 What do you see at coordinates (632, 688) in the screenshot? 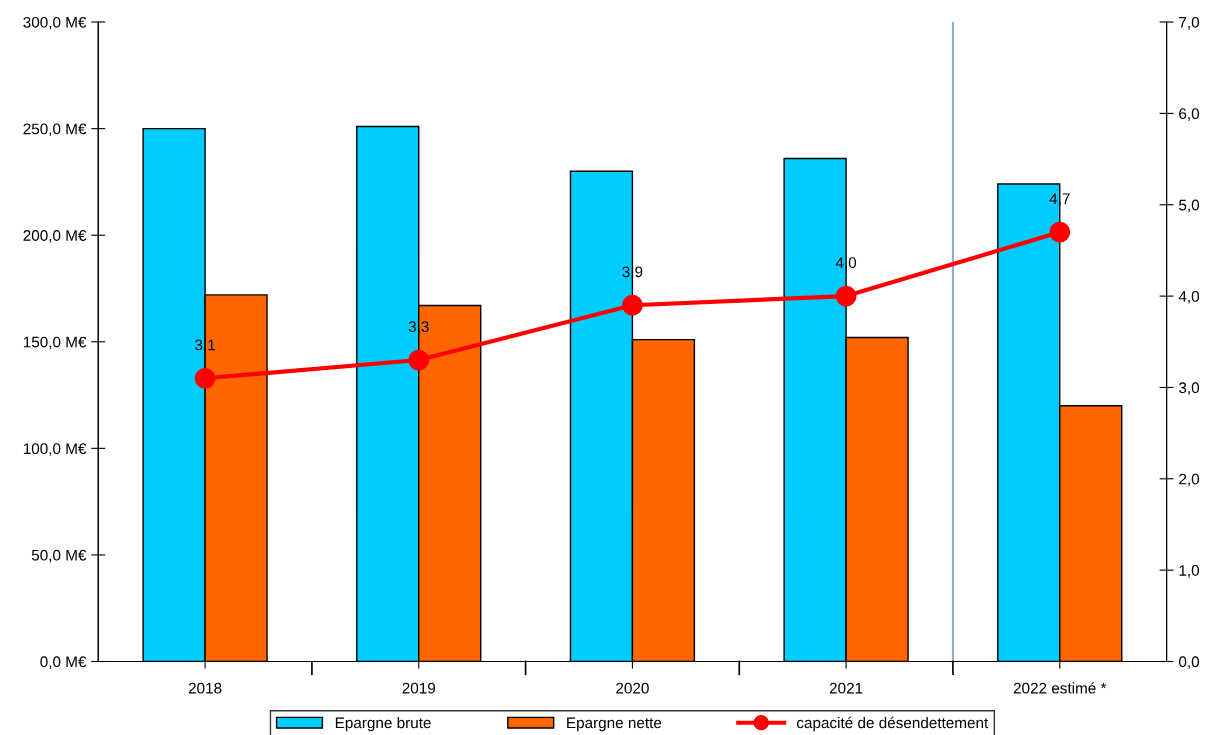
I see `x-tick-label: 2020` at bounding box center [632, 688].